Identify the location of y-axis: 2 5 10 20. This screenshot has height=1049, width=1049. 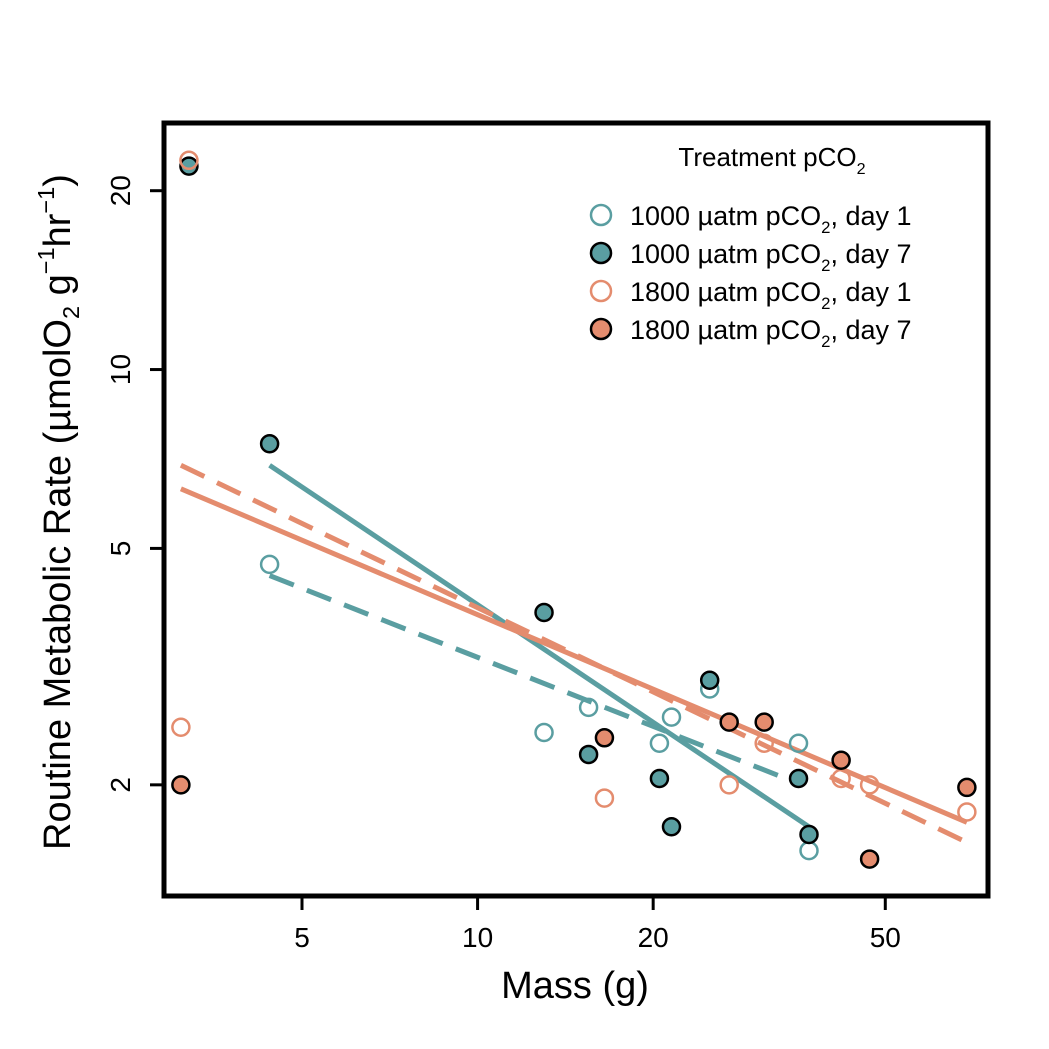
(134, 484).